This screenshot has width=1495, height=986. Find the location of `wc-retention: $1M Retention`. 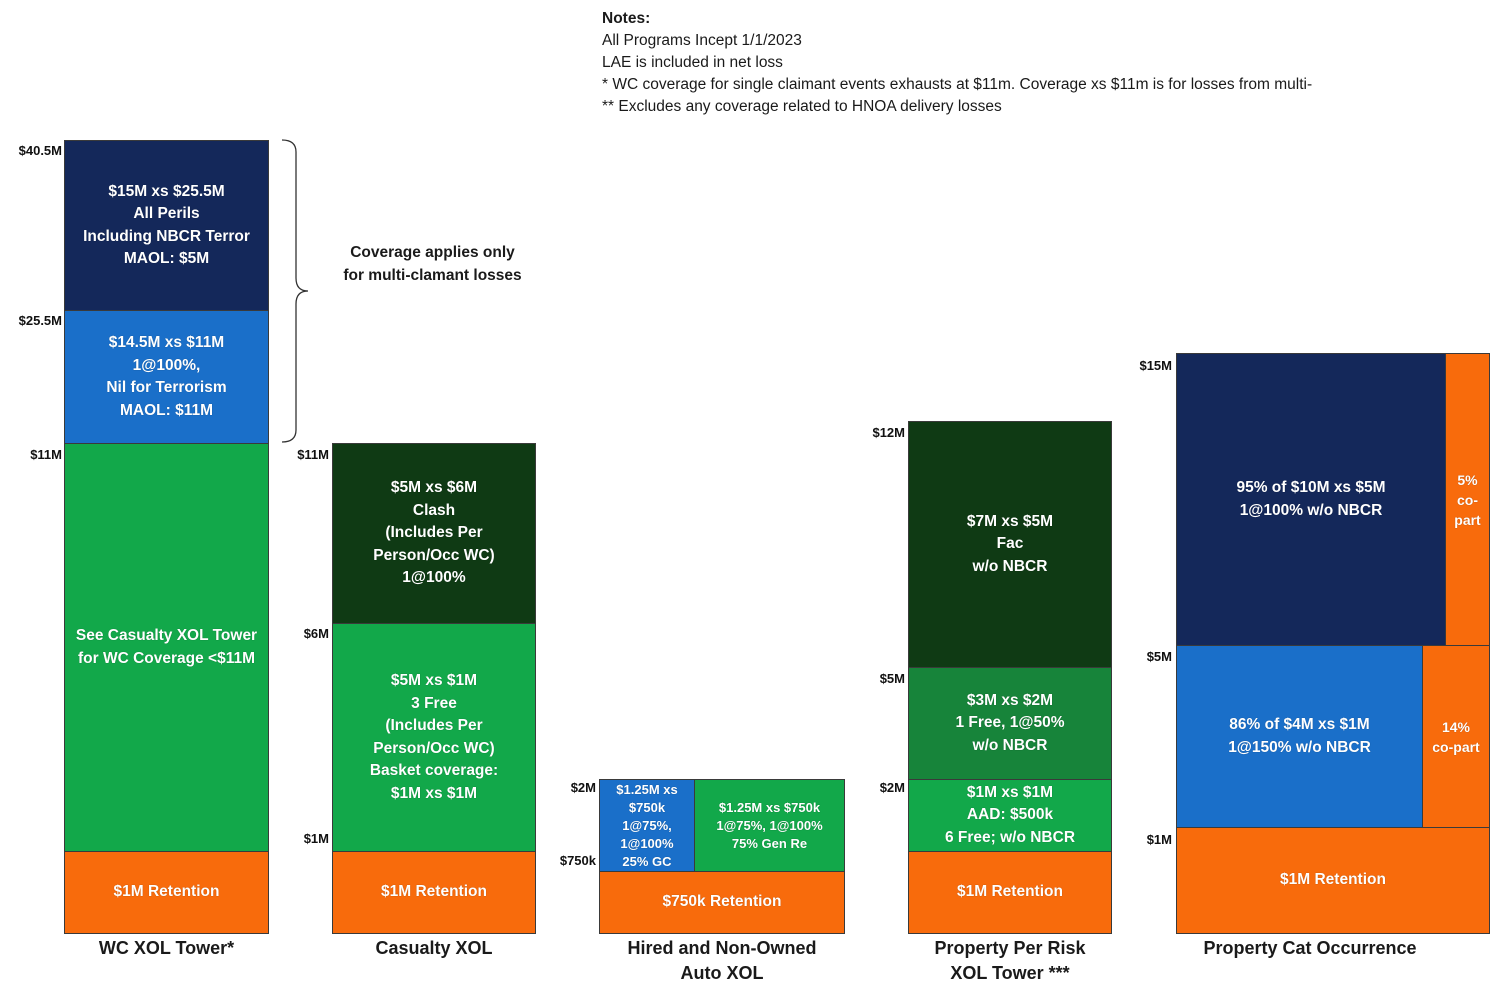

wc-retention: $1M Retention is located at coordinates (166, 892).